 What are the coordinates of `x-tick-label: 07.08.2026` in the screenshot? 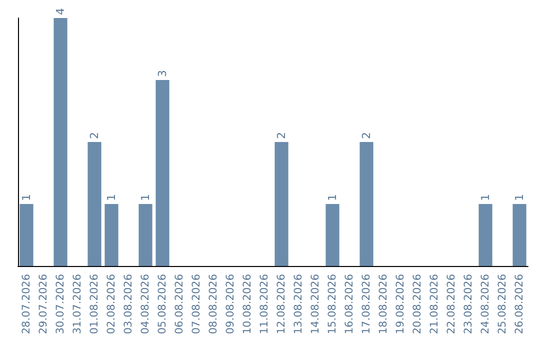 It's located at (196, 304).